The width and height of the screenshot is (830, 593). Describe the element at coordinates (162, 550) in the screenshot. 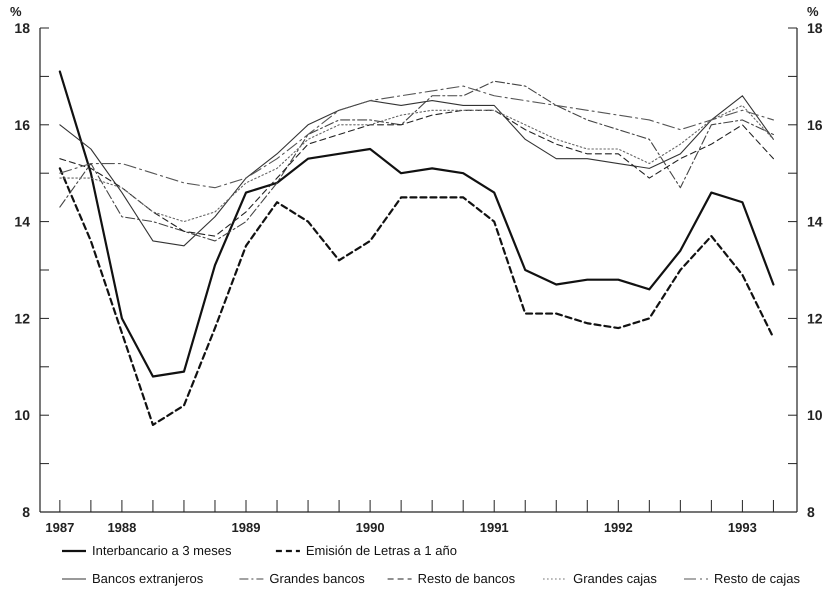

I see `legend-label: Interbancario a 3 meses` at that location.